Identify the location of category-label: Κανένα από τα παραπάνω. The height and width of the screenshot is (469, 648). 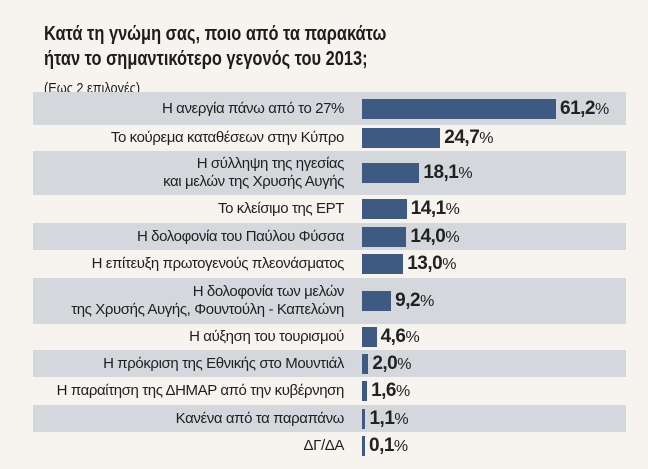
(260, 418).